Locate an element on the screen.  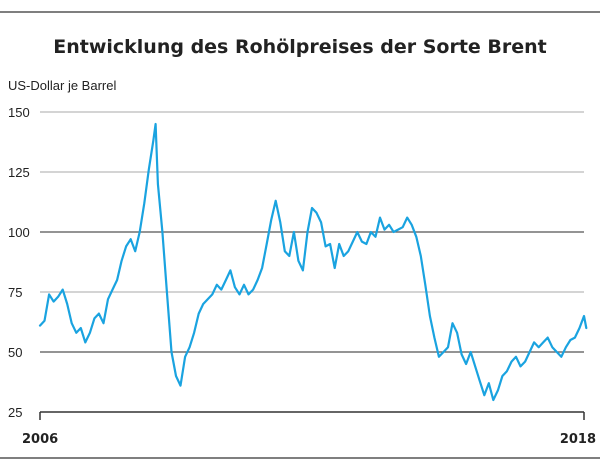
x-tick-label-2006: 2006 is located at coordinates (40, 439).